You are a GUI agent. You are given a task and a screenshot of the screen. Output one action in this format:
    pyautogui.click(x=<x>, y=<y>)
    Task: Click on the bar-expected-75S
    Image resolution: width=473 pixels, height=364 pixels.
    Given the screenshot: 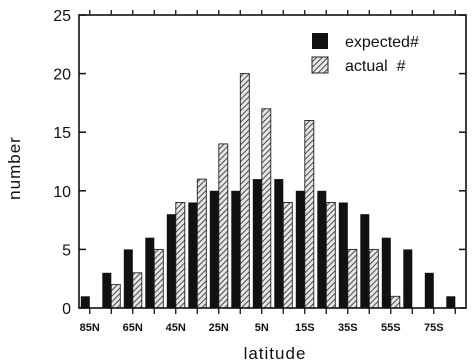 What is the action you would take?
    pyautogui.click(x=429, y=290)
    